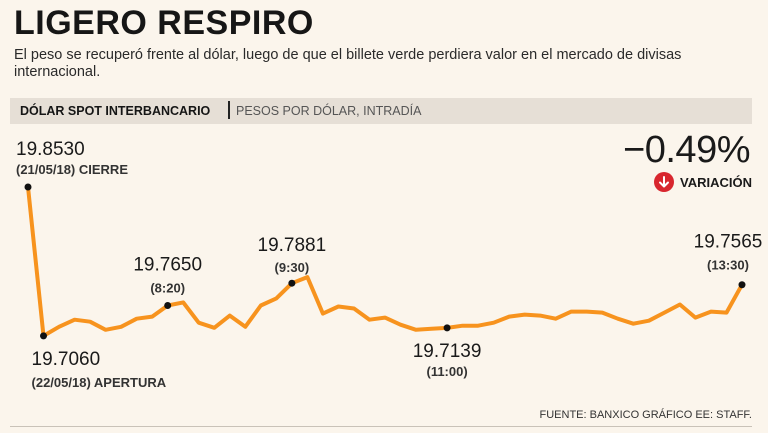  What do you see at coordinates (664, 182) in the screenshot?
I see `down-arrow-icon` at bounding box center [664, 182].